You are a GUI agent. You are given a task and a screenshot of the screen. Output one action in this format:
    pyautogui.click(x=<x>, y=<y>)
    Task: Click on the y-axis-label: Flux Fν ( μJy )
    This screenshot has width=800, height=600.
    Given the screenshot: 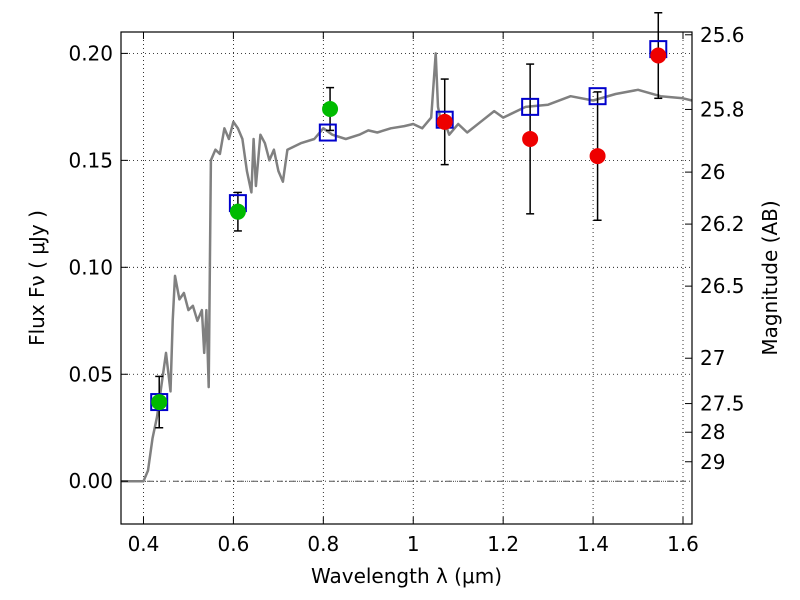 What is the action you would take?
    pyautogui.click(x=37, y=278)
    